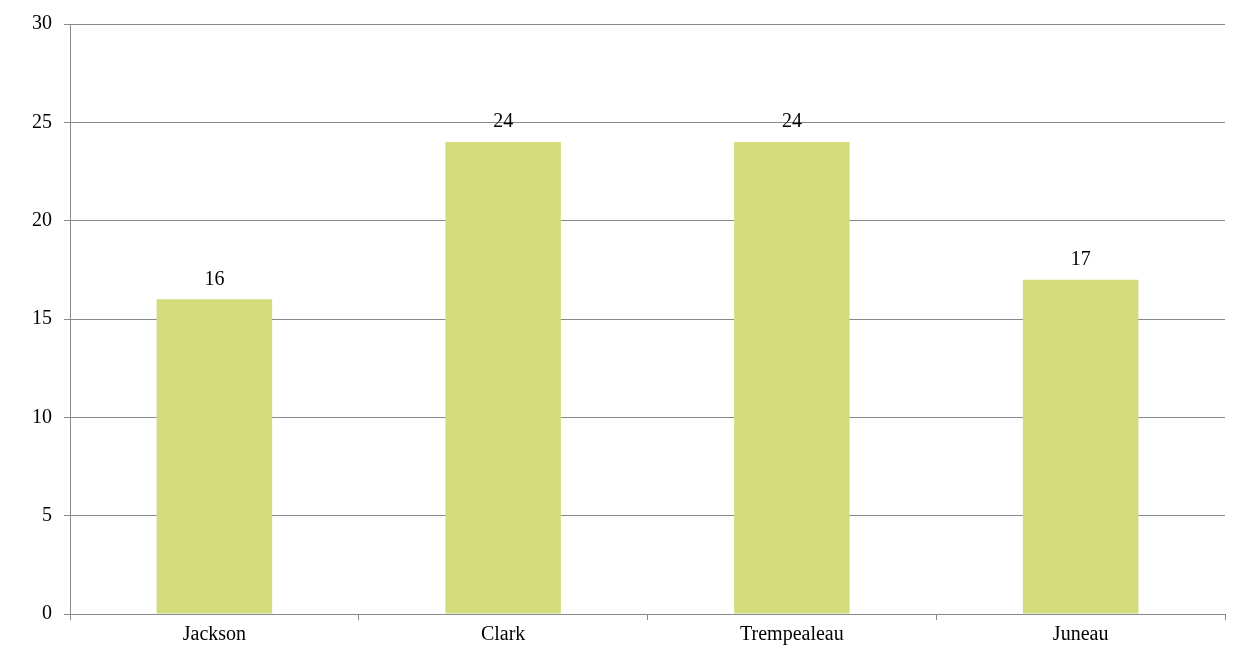  What do you see at coordinates (1080, 257) in the screenshot?
I see `data-label: 17` at bounding box center [1080, 257].